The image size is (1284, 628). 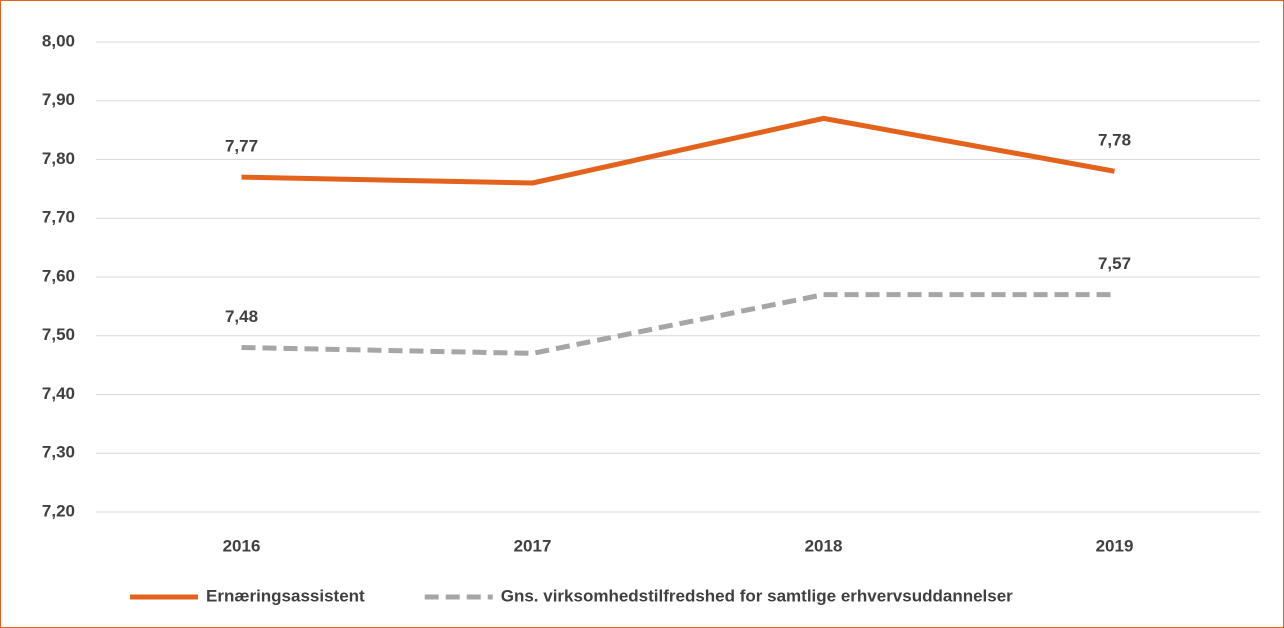 What do you see at coordinates (58, 510) in the screenshot?
I see `y-tick-label: 7,20` at bounding box center [58, 510].